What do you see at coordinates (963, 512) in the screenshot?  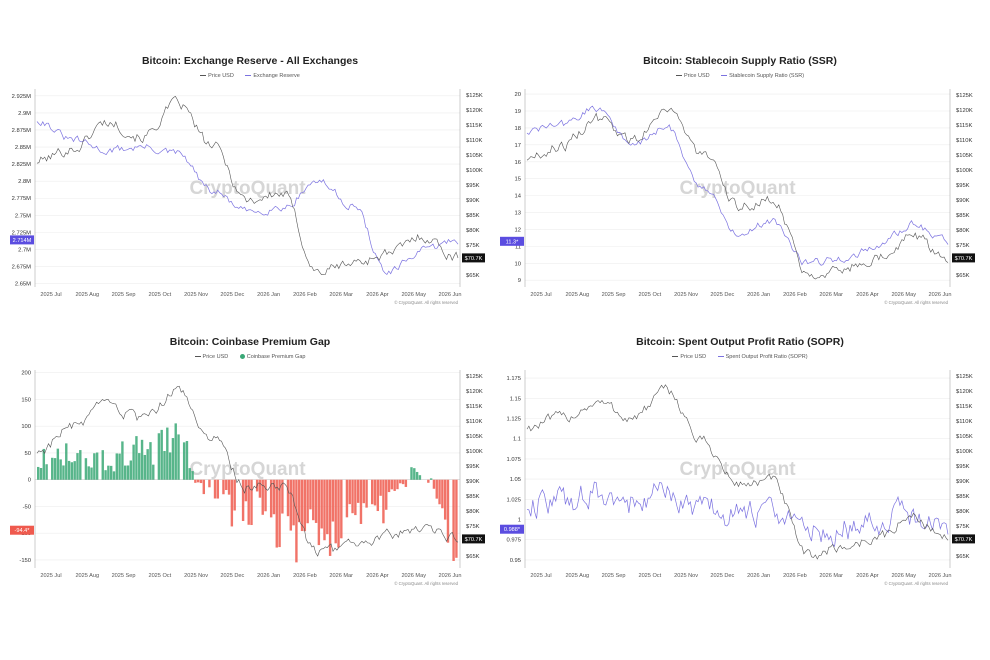 I see `right-axis-tick-label: $80K` at bounding box center [963, 512].